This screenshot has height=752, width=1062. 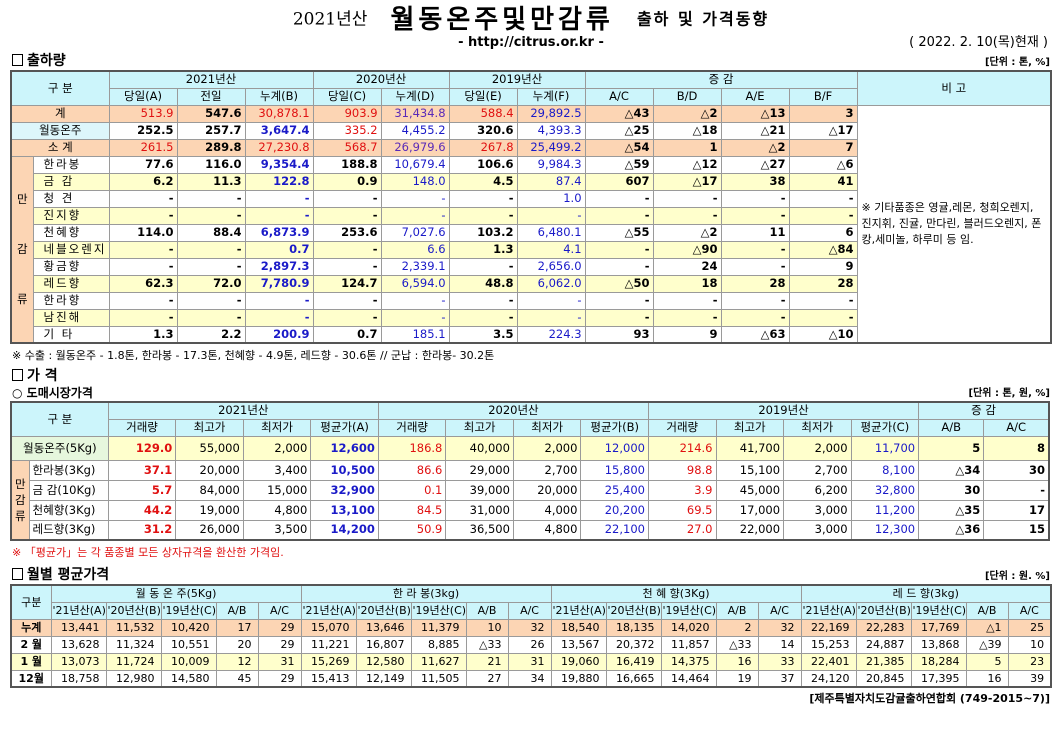 What do you see at coordinates (344, 427) in the screenshot?
I see `column-header: 평균가(A)` at bounding box center [344, 427].